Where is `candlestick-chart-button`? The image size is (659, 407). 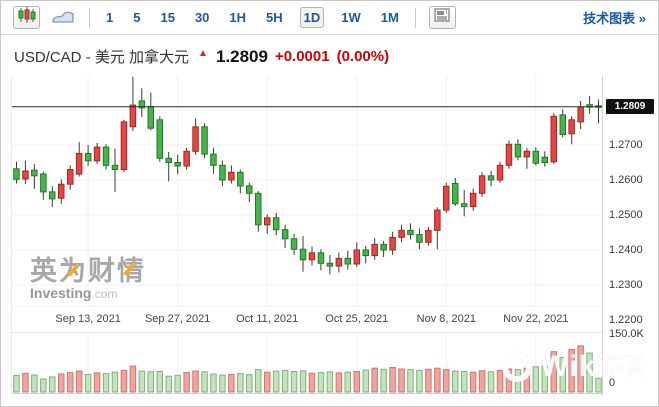
candlestick-chart-button is located at coordinates (26, 17).